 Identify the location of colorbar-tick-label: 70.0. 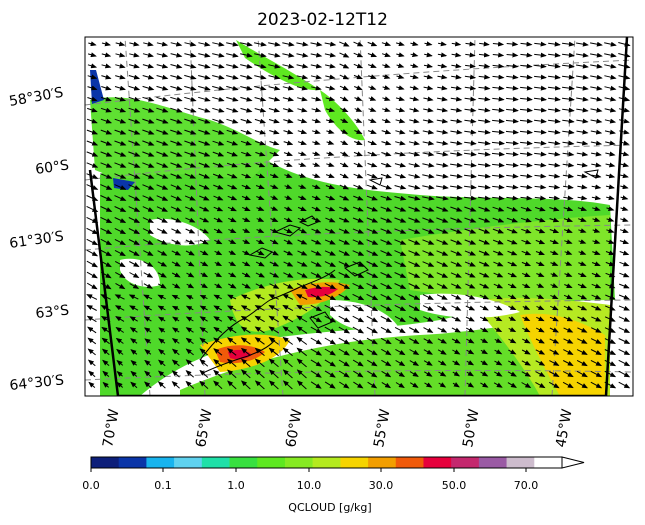
(526, 485).